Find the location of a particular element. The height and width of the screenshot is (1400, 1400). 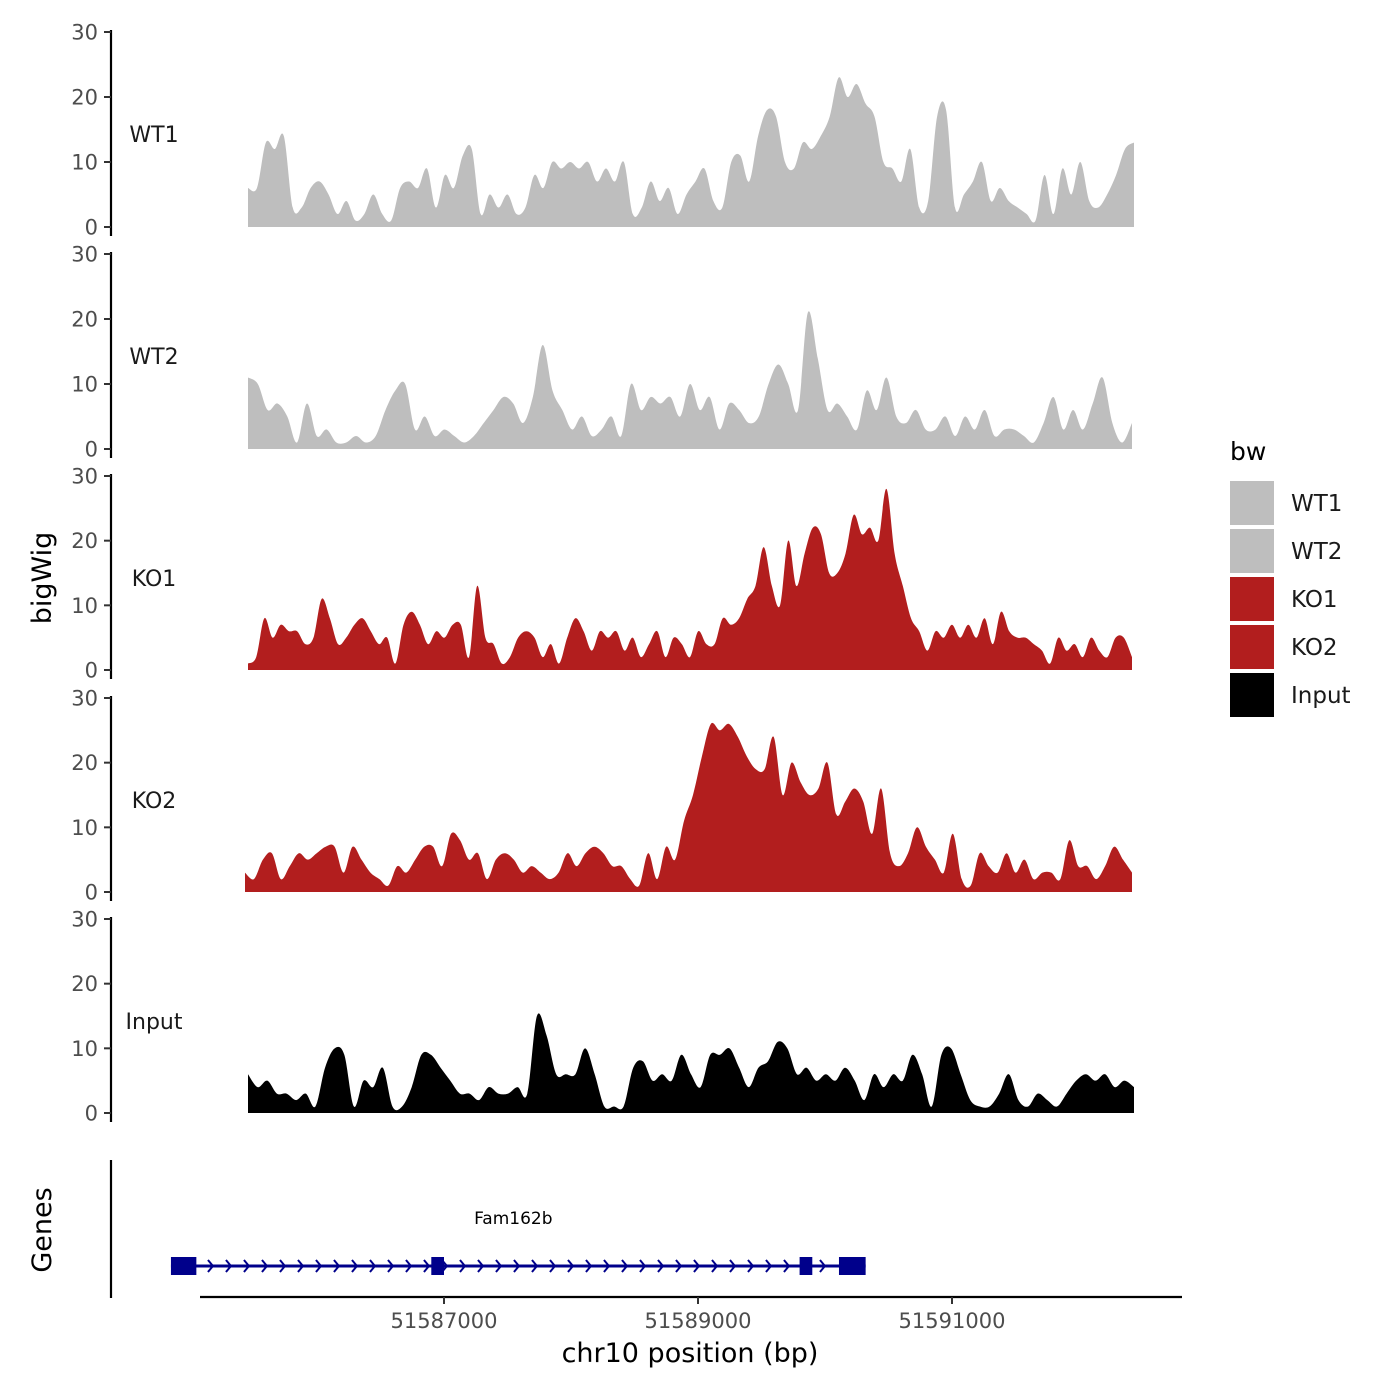

gene-name-label: Fam162b is located at coordinates (513, 1219).